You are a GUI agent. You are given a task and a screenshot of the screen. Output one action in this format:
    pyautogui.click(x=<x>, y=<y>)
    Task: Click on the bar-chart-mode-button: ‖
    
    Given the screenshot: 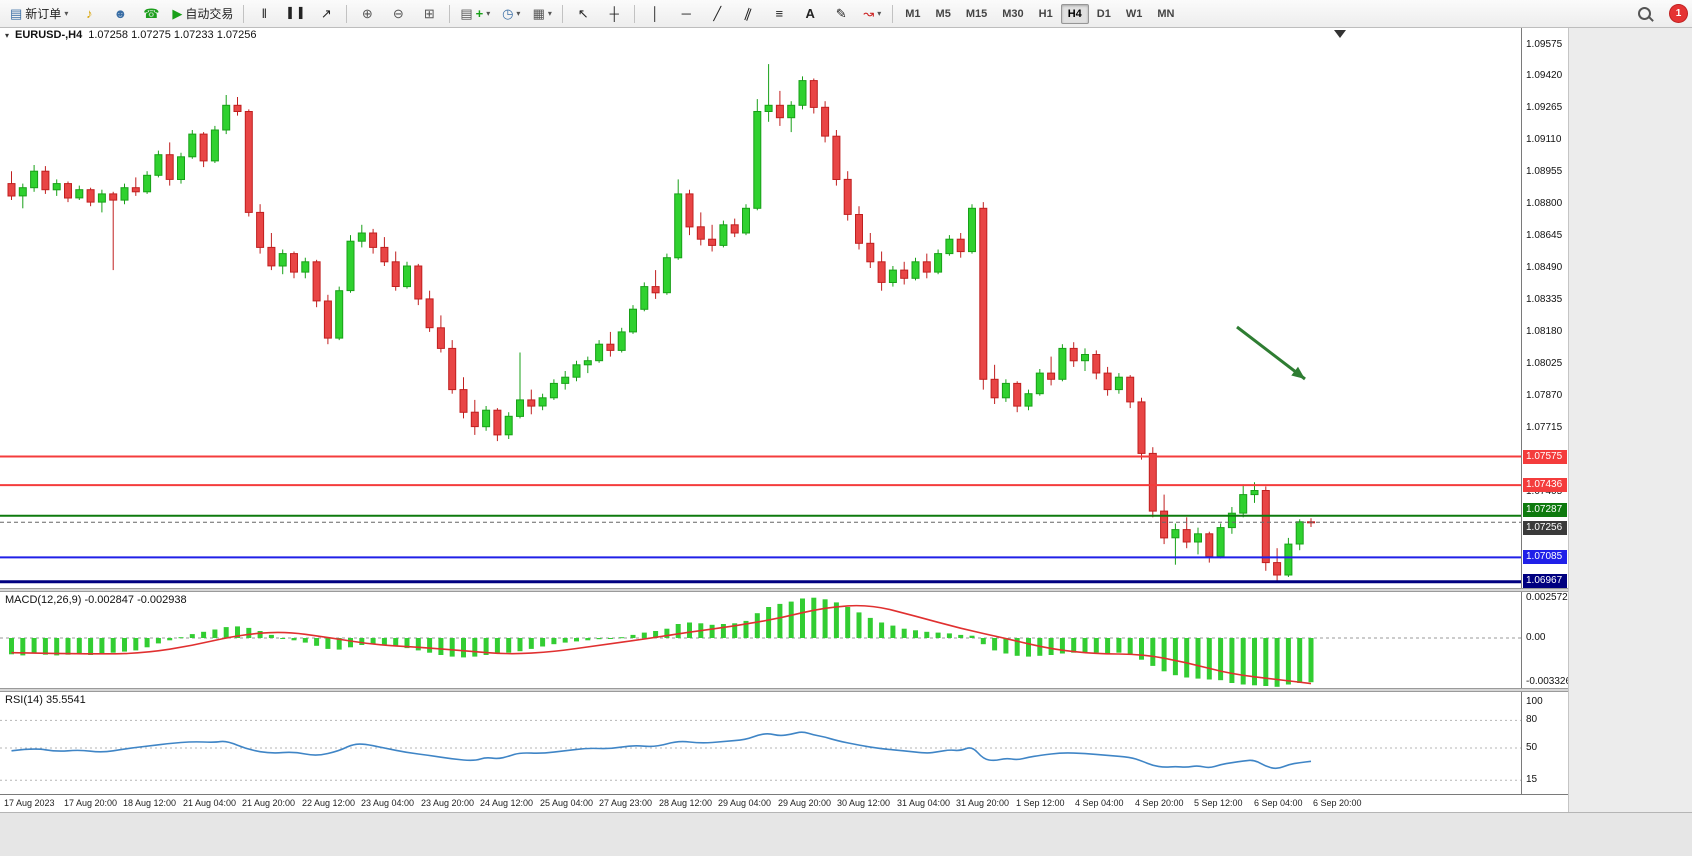 What is the action you would take?
    pyautogui.click(x=264, y=14)
    